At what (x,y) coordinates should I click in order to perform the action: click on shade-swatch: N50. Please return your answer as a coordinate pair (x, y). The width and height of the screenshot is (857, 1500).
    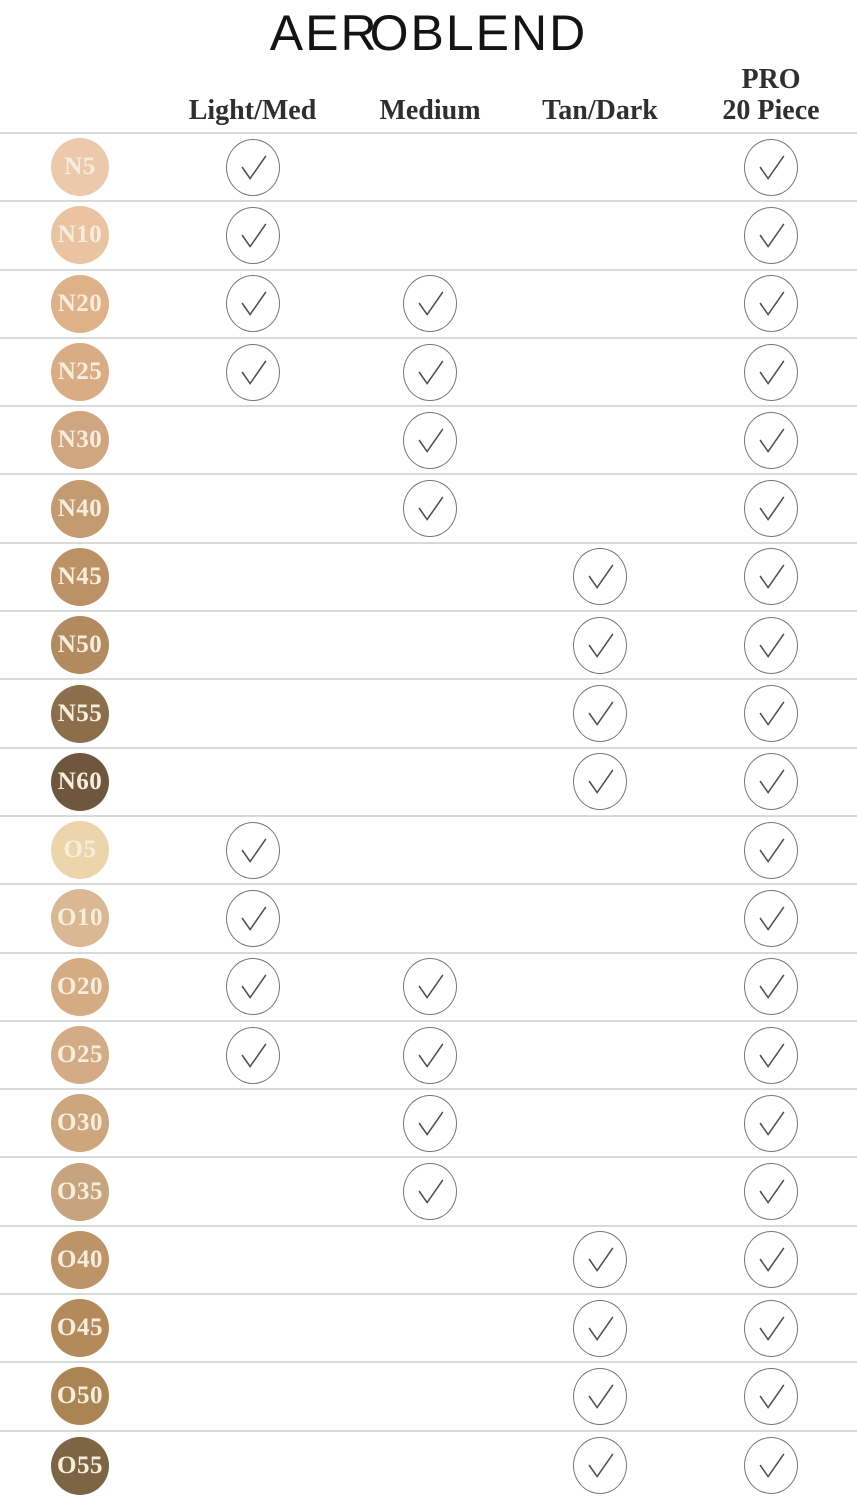
    Looking at the image, I should click on (80, 645).